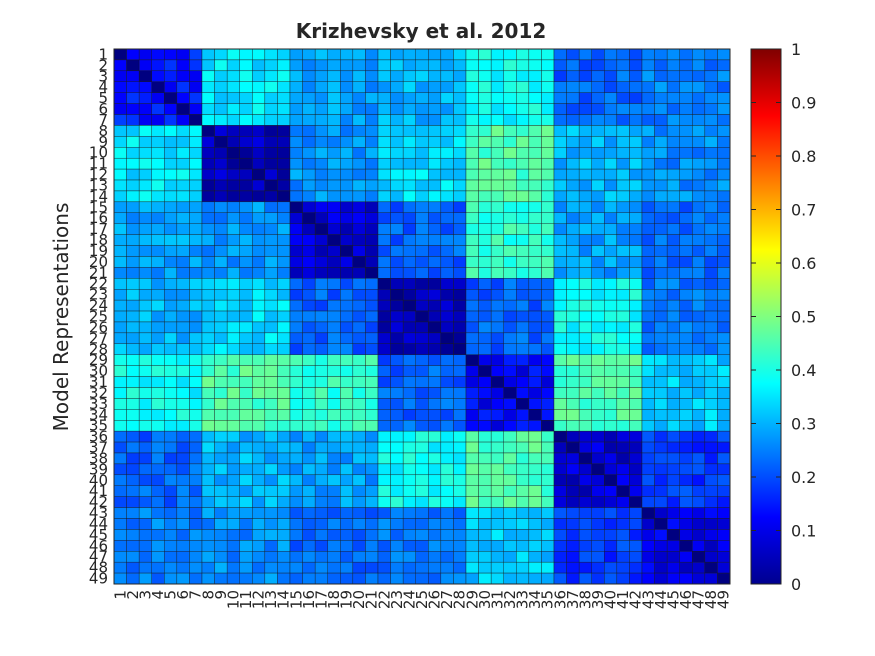 The height and width of the screenshot is (656, 875). I want to click on colorbar-tick-label: 0.8, so click(803, 156).